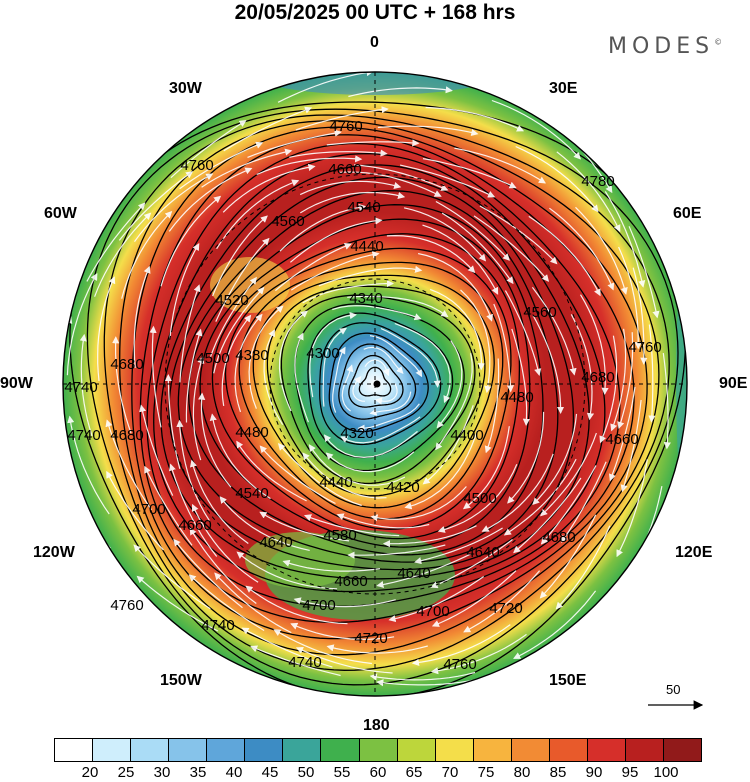 This screenshot has height=782, width=750. What do you see at coordinates (630, 772) in the screenshot?
I see `colorbar-tick-label: 95` at bounding box center [630, 772].